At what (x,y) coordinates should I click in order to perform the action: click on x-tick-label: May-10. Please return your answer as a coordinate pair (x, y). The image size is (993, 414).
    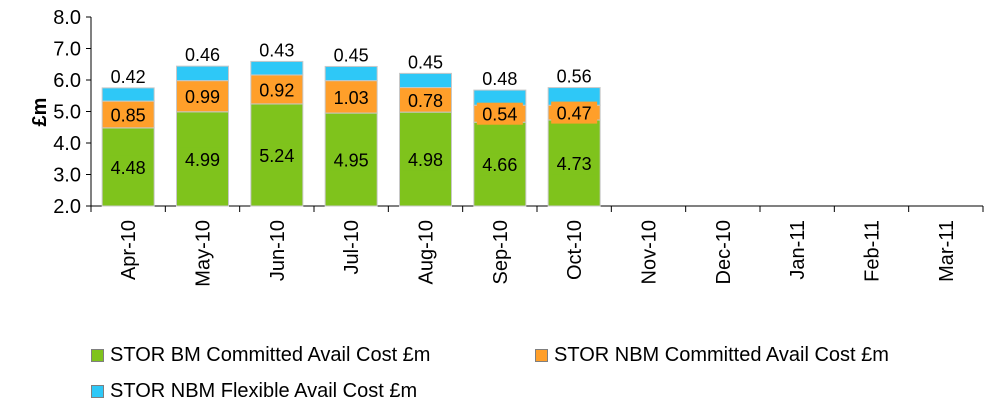
    Looking at the image, I should click on (204, 253).